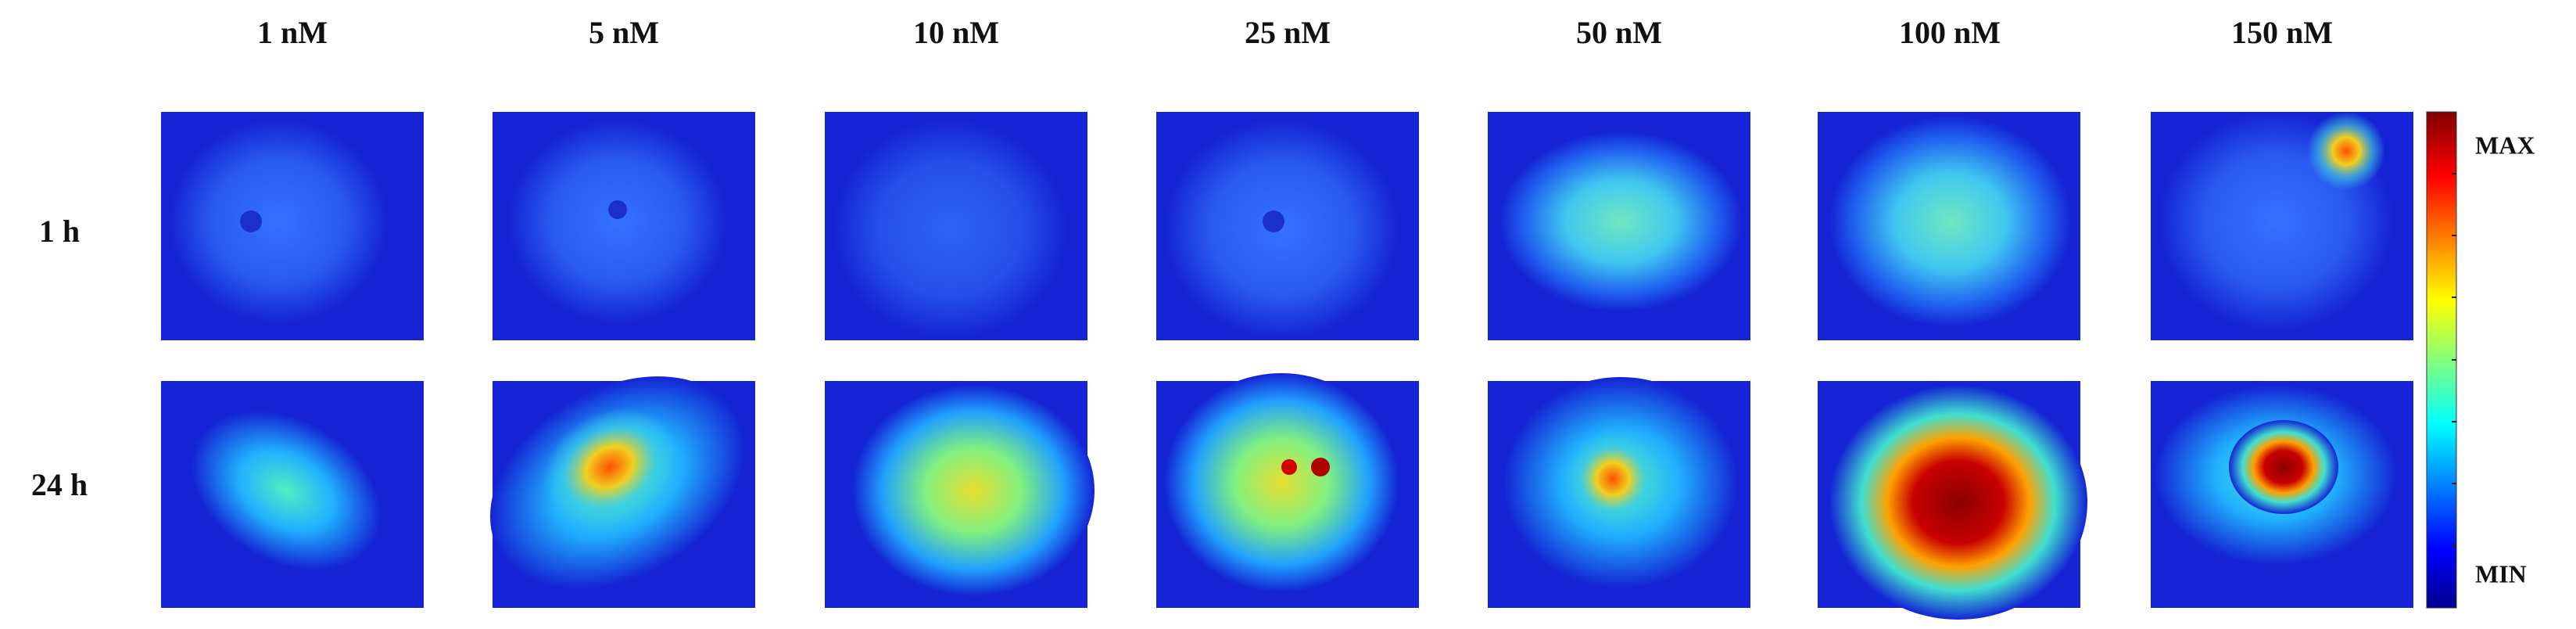 Image resolution: width=2576 pixels, height=629 pixels. What do you see at coordinates (1950, 32) in the screenshot?
I see `column-label: 100 nM` at bounding box center [1950, 32].